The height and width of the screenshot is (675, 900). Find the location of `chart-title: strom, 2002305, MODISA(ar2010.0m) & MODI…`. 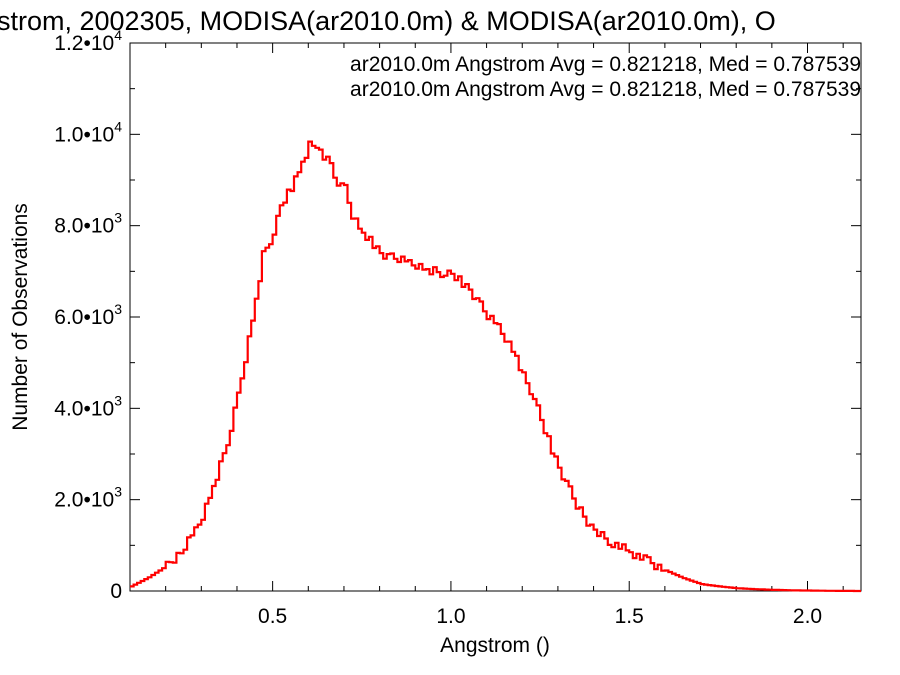

chart-title: strom, 2002305, MODISA(ar2010.0m) & MODI… is located at coordinates (388, 21).